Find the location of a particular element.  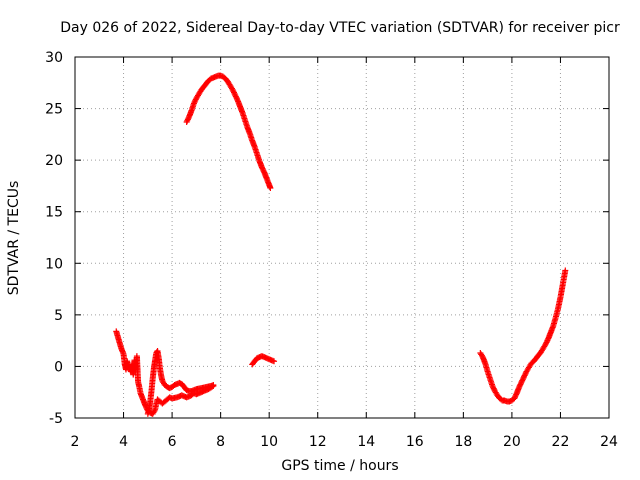

y-tick-label: 15 is located at coordinates (54, 213).